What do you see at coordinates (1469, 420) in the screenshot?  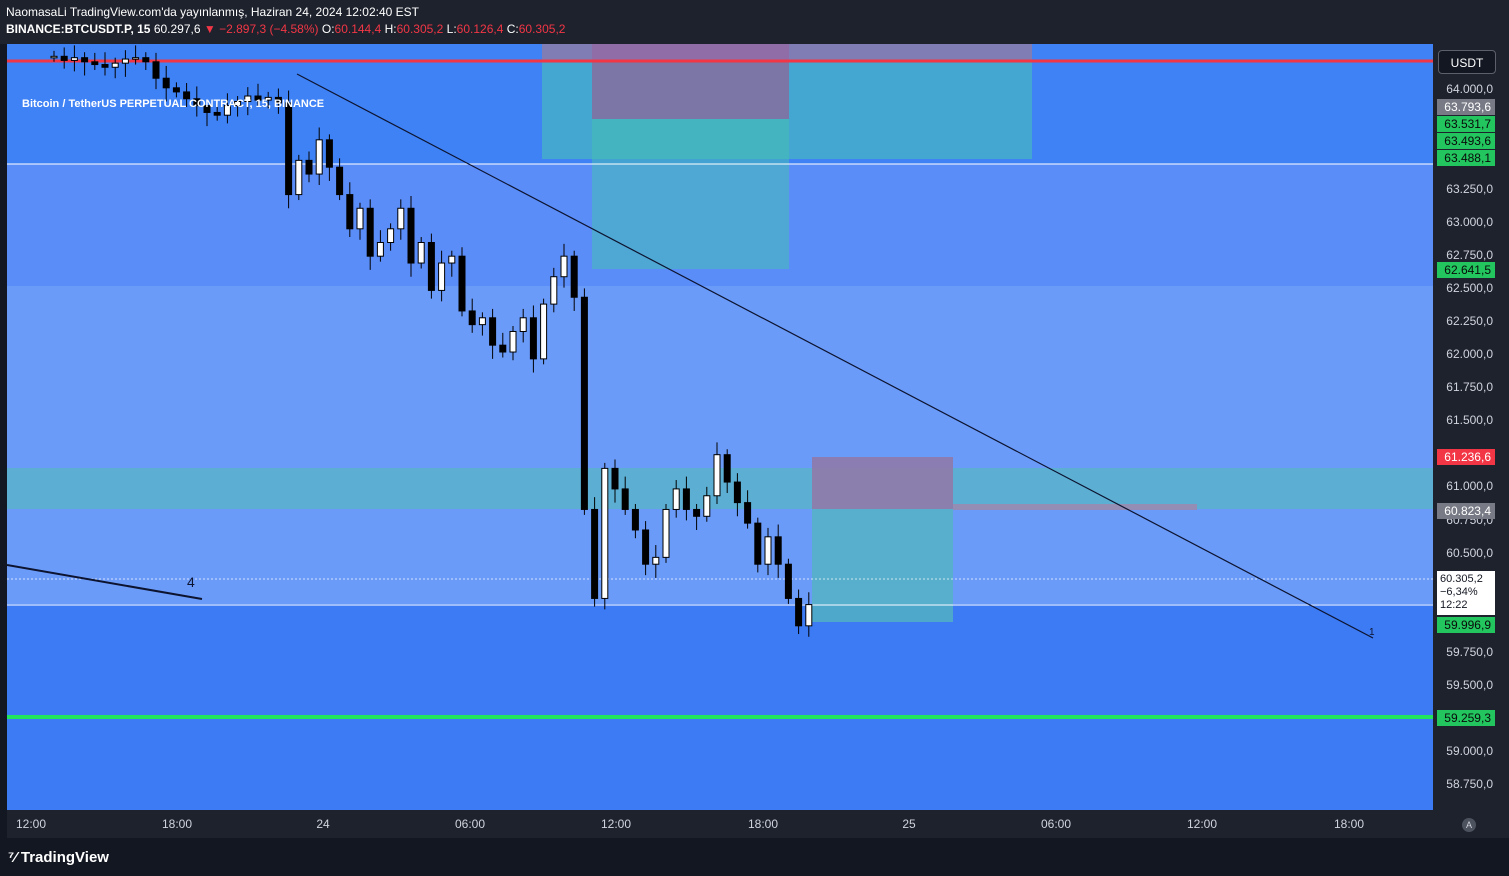 I see `price-tick: 61.500,0` at bounding box center [1469, 420].